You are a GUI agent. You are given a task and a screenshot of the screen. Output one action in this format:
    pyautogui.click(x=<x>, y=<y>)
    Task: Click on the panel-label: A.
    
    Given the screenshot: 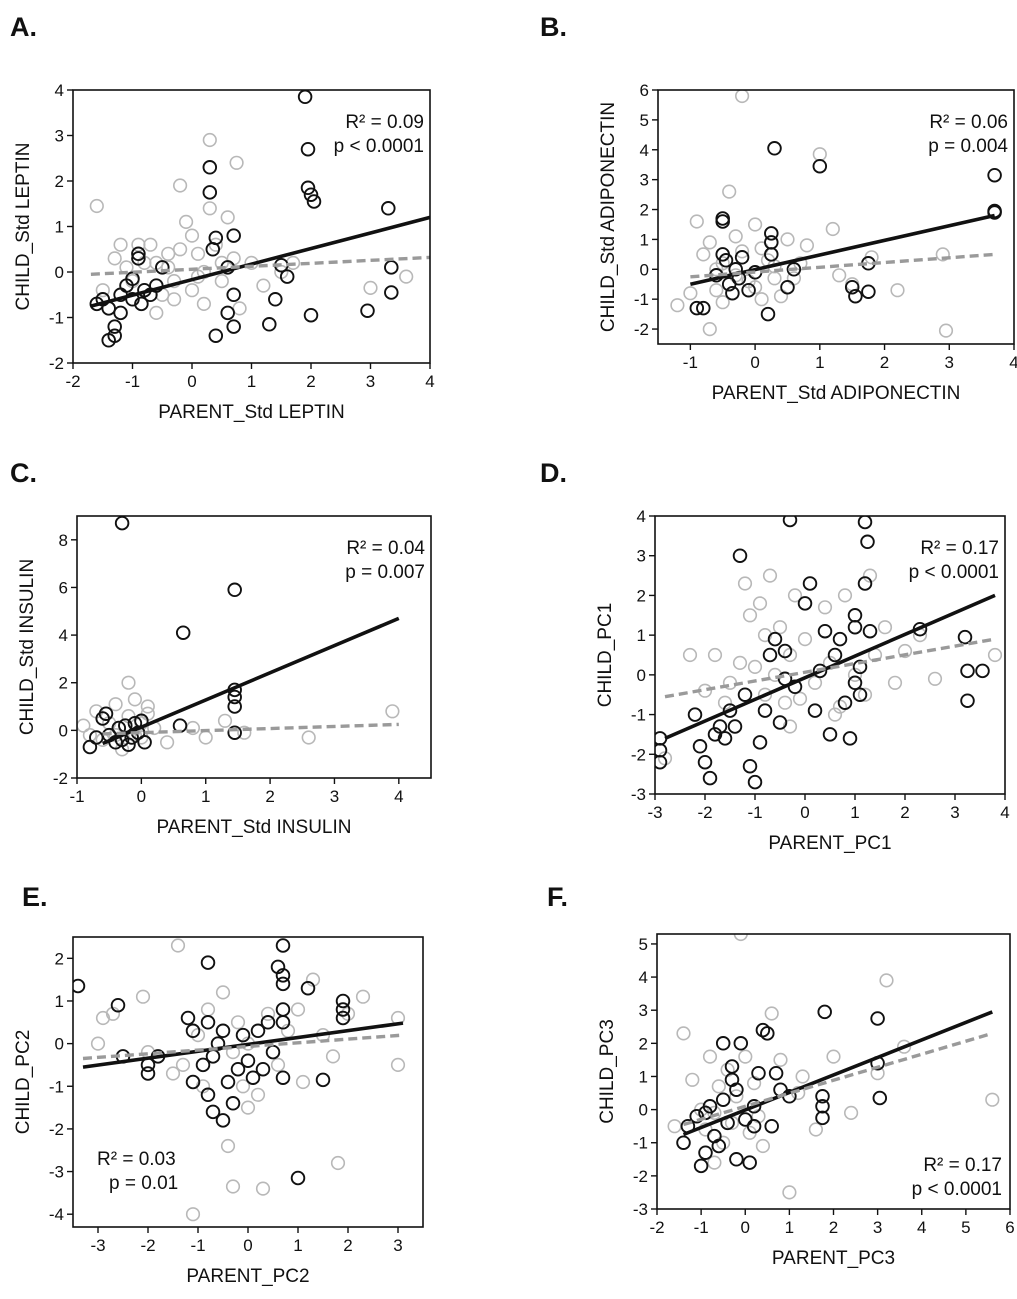 What is the action you would take?
    pyautogui.click(x=23, y=27)
    